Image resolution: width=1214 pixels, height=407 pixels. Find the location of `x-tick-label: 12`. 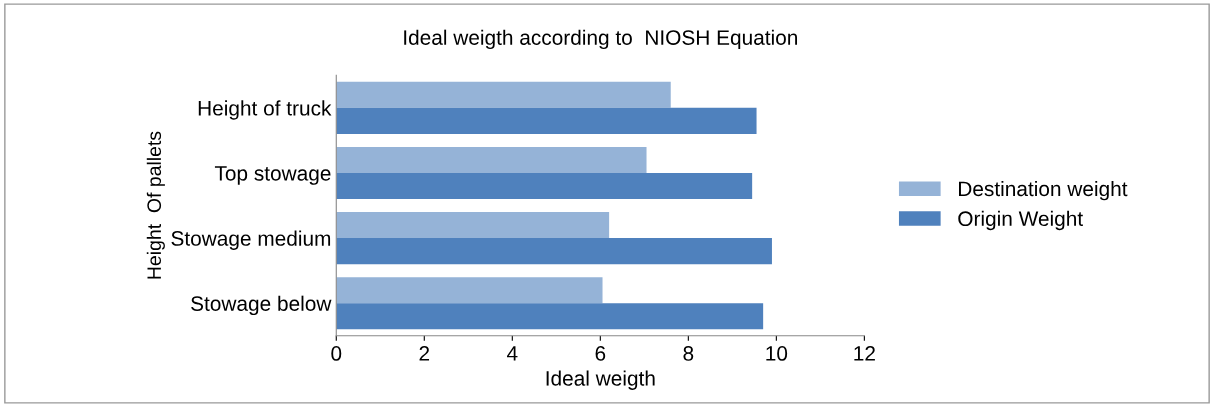

x-tick-label: 12 is located at coordinates (864, 353).